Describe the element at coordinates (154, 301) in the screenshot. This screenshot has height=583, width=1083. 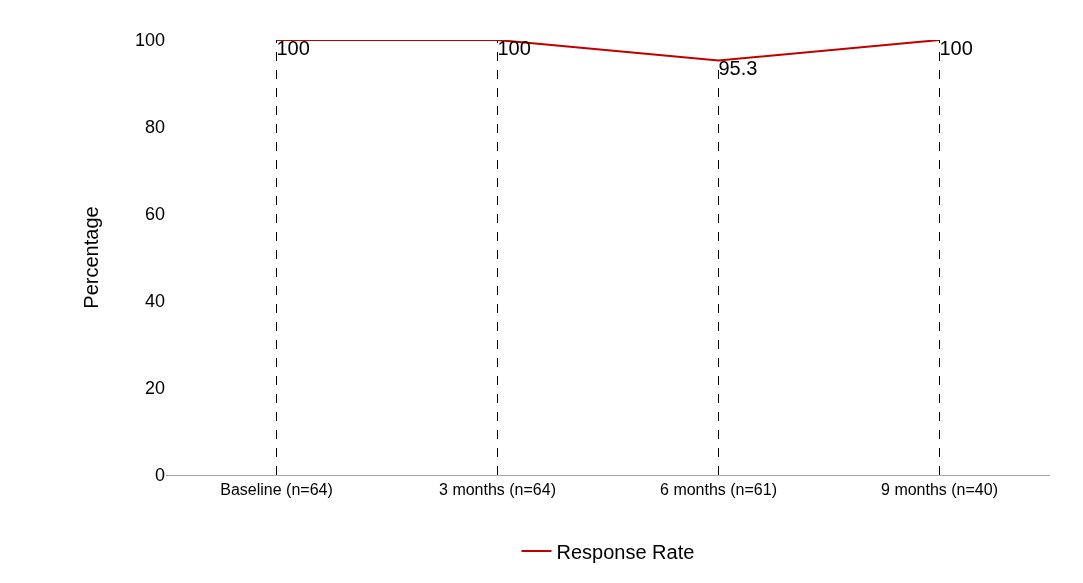
I see `y-tick-label: 40` at that location.